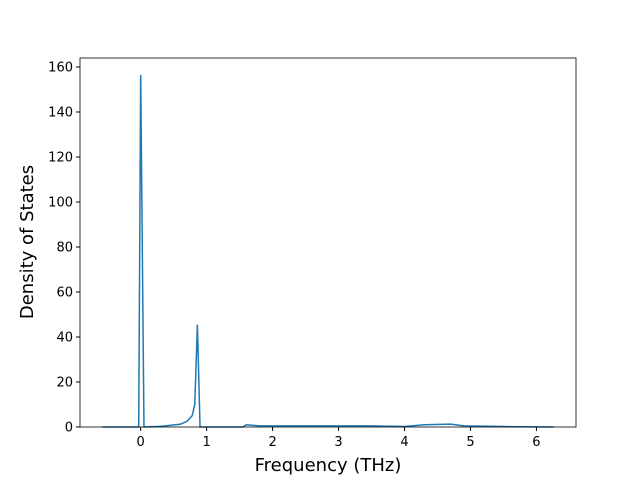 This screenshot has height=480, width=640. Describe the element at coordinates (69, 428) in the screenshot. I see `y-tick-label: 0` at that location.